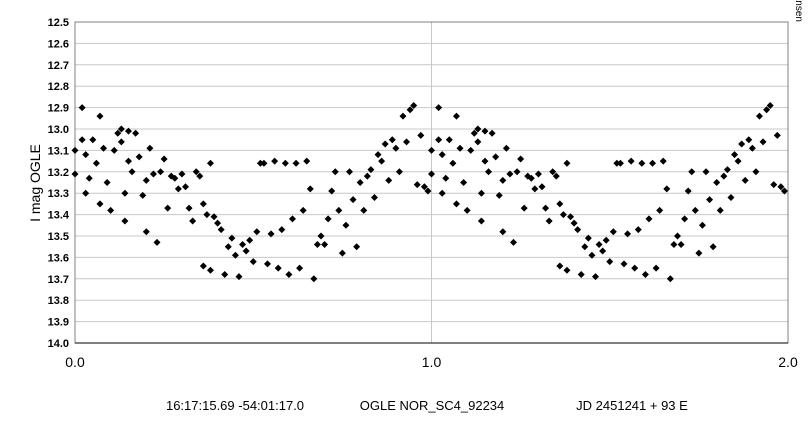 Image resolution: width=812 pixels, height=422 pixels. I want to click on y-tick-label: 13.0, so click(58, 130).